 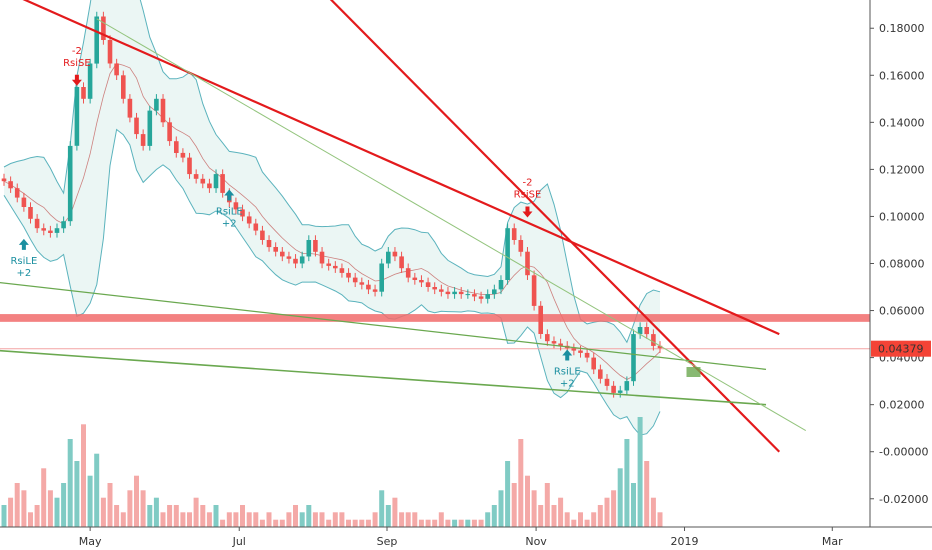 I want to click on trendline-green-upper, so click(x=383, y=326).